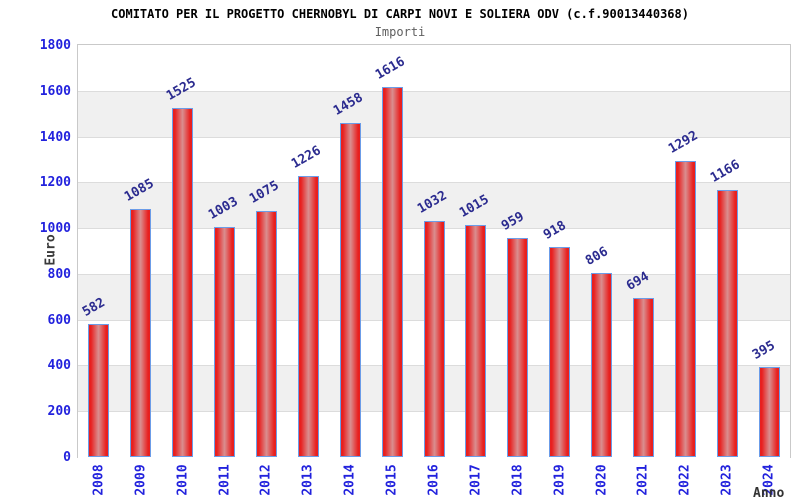  Describe the element at coordinates (727, 323) in the screenshot. I see `bar-2023` at that location.